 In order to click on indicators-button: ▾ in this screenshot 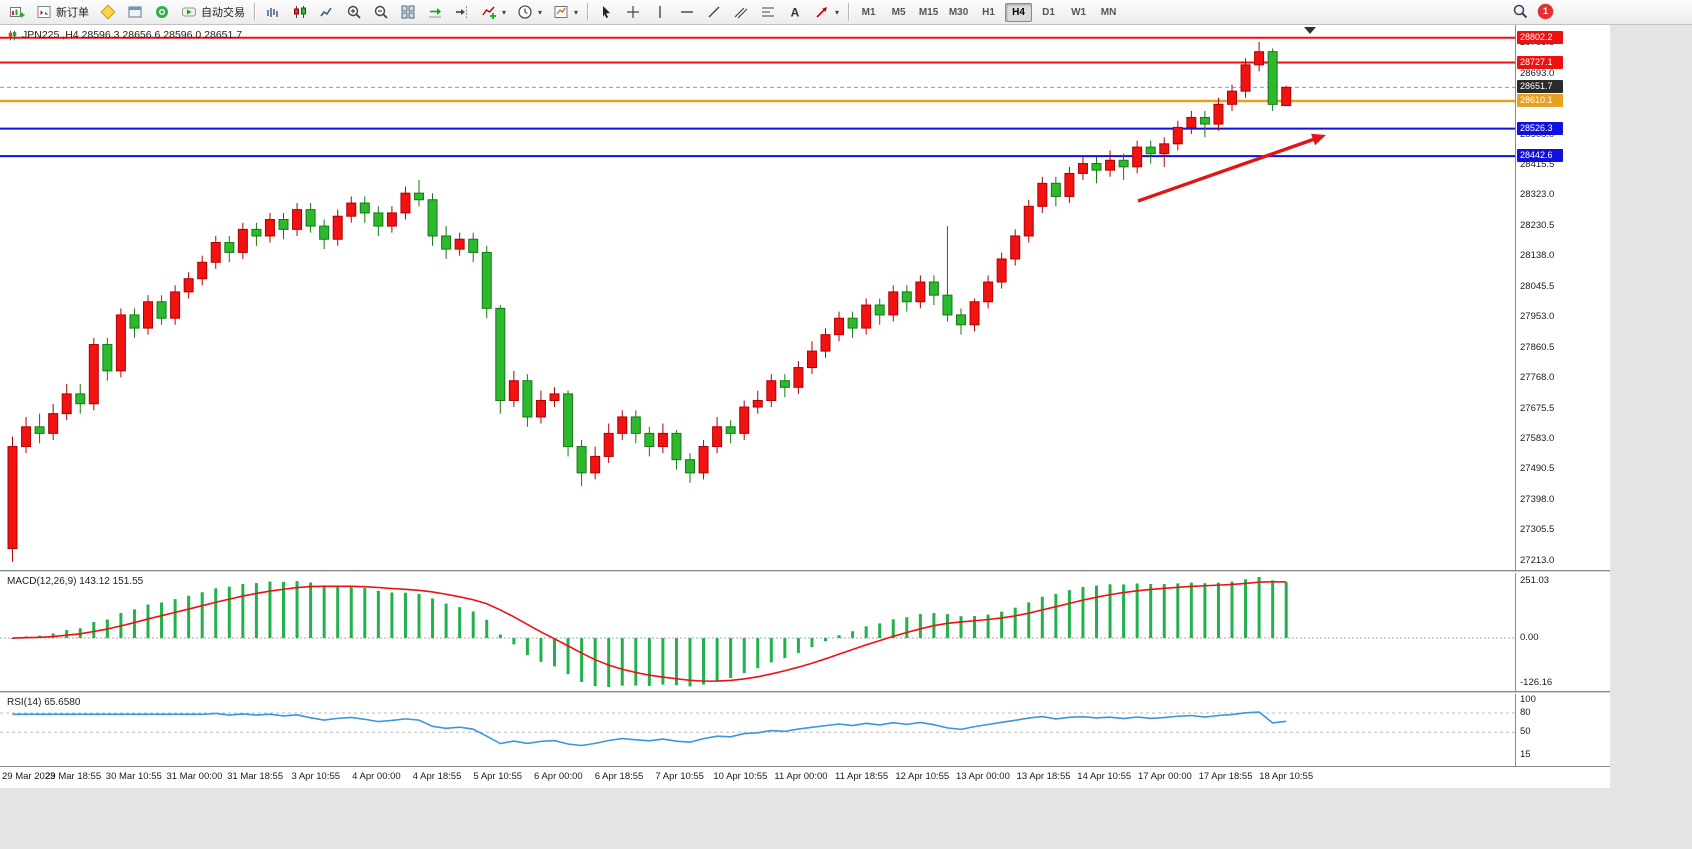, I will do `click(493, 12)`.